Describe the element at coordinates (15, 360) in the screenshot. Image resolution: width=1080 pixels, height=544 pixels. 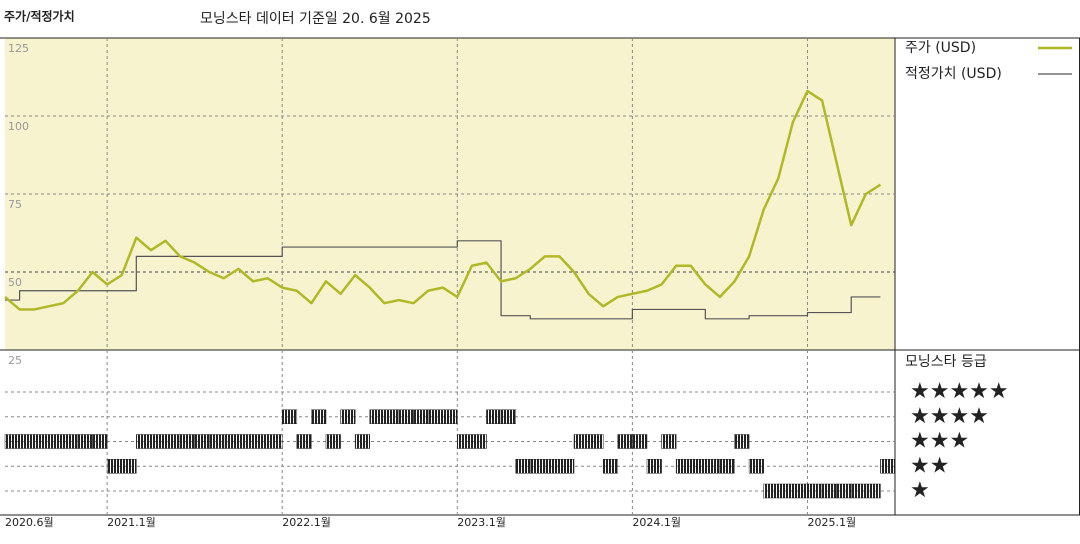
I see `y-tick-label: 25` at that location.